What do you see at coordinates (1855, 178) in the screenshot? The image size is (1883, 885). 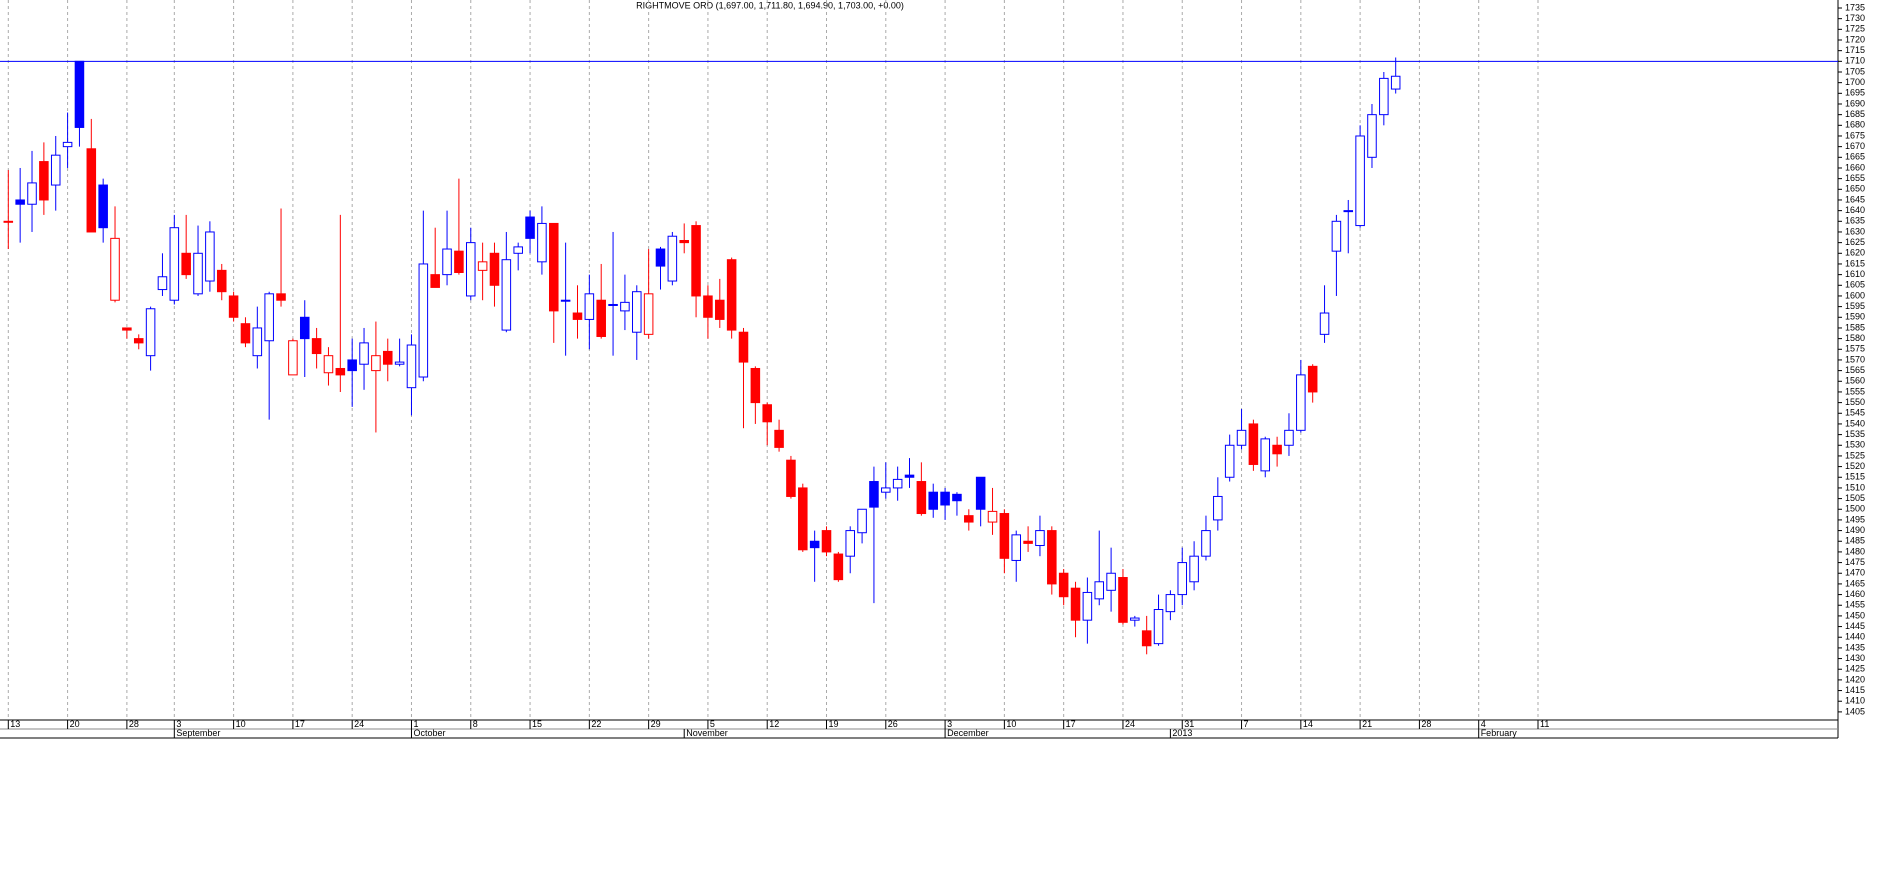 I see `y-tick-label: 1655` at bounding box center [1855, 178].